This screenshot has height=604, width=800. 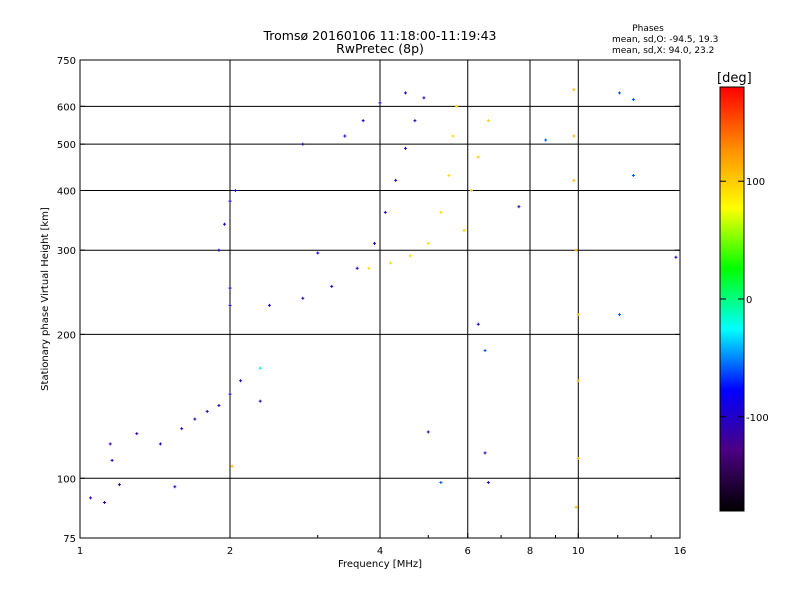 What do you see at coordinates (66, 145) in the screenshot?
I see `y-tick-label: 500` at bounding box center [66, 145].